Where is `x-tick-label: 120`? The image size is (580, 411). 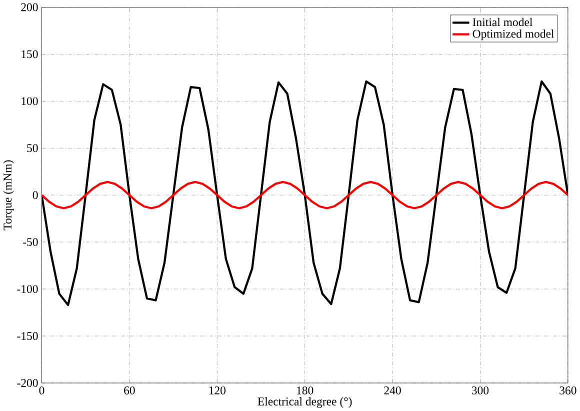
x-tick-label: 120 is located at coordinates (217, 390).